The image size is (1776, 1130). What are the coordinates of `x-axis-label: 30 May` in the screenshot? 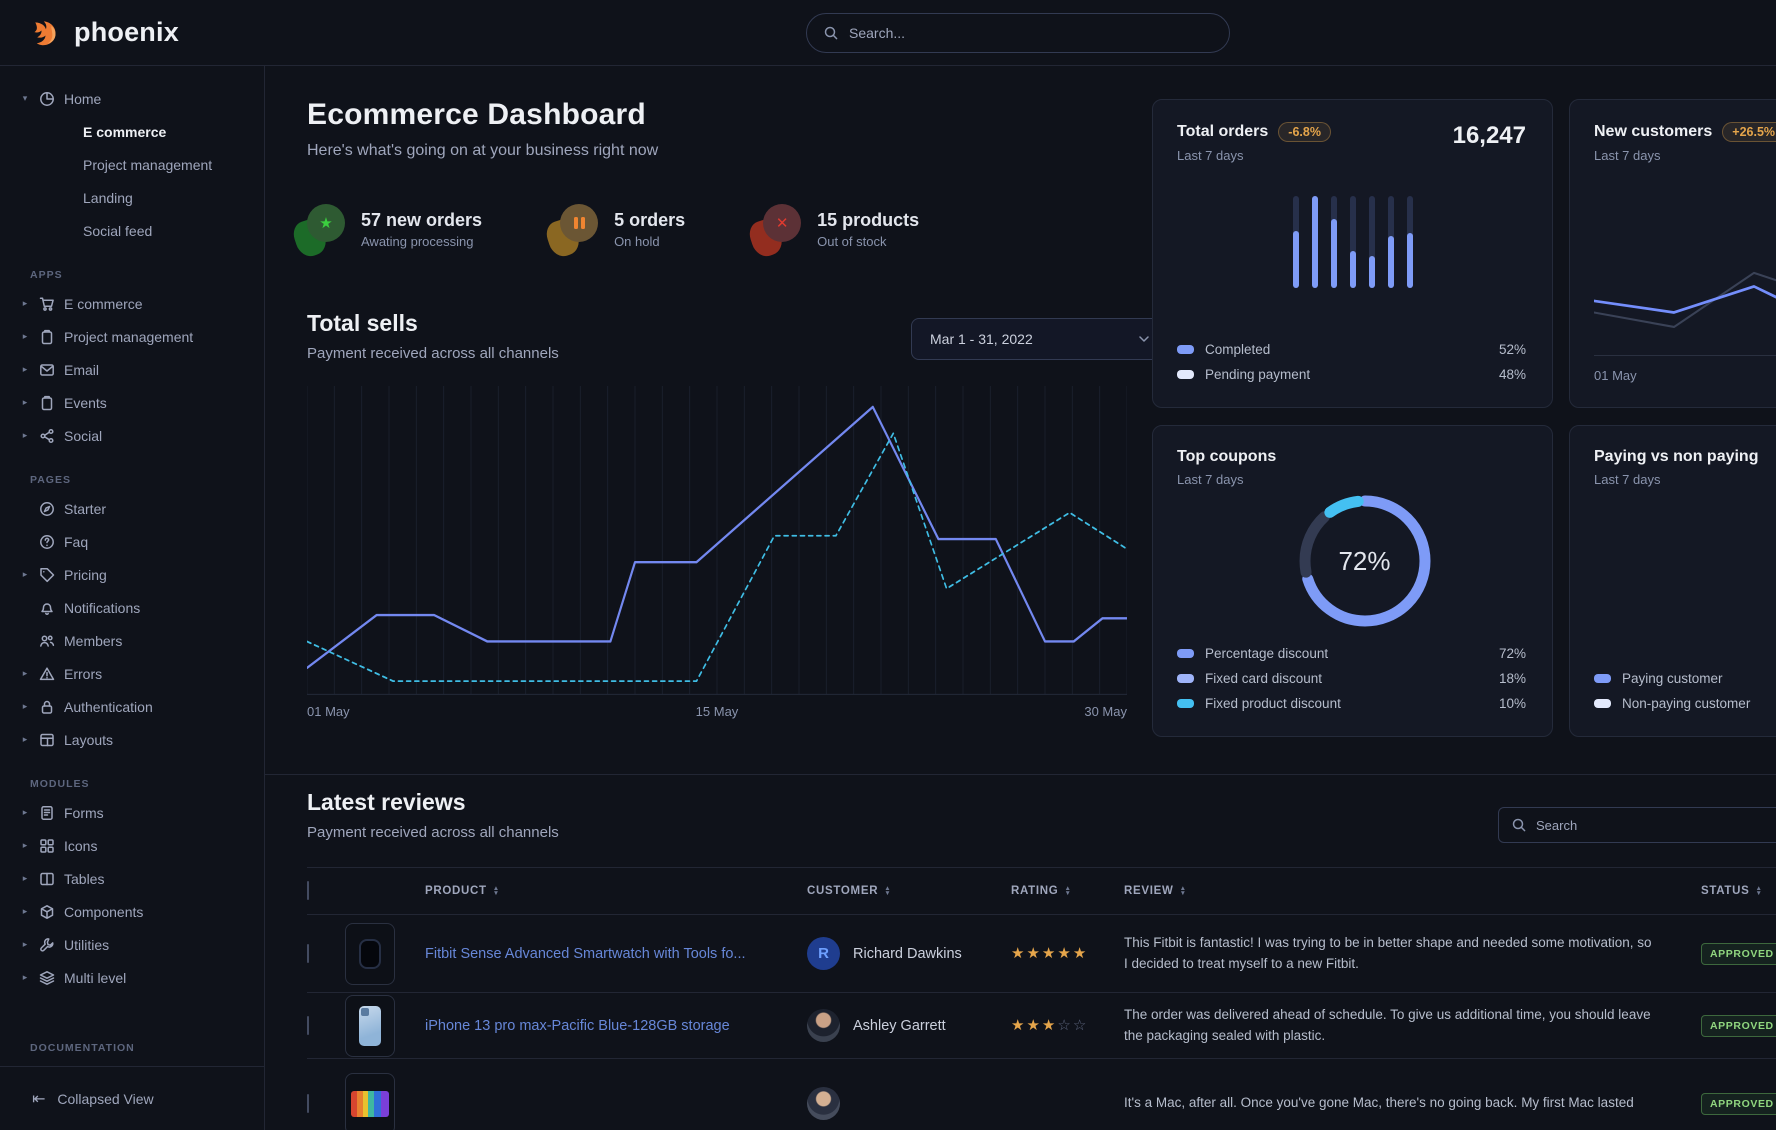 It's located at (1105, 711).